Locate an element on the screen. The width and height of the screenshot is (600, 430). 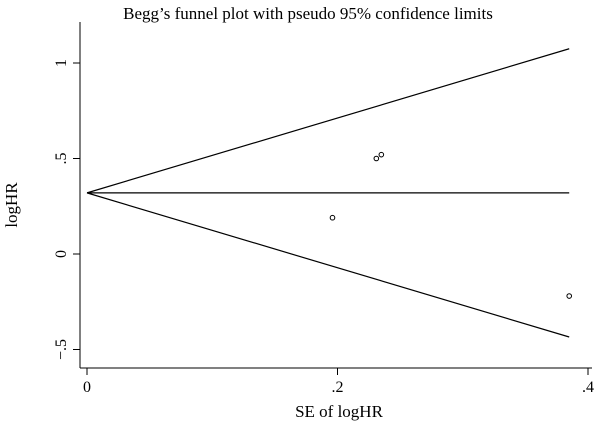
y-tick-label: 0 is located at coordinates (61, 254).